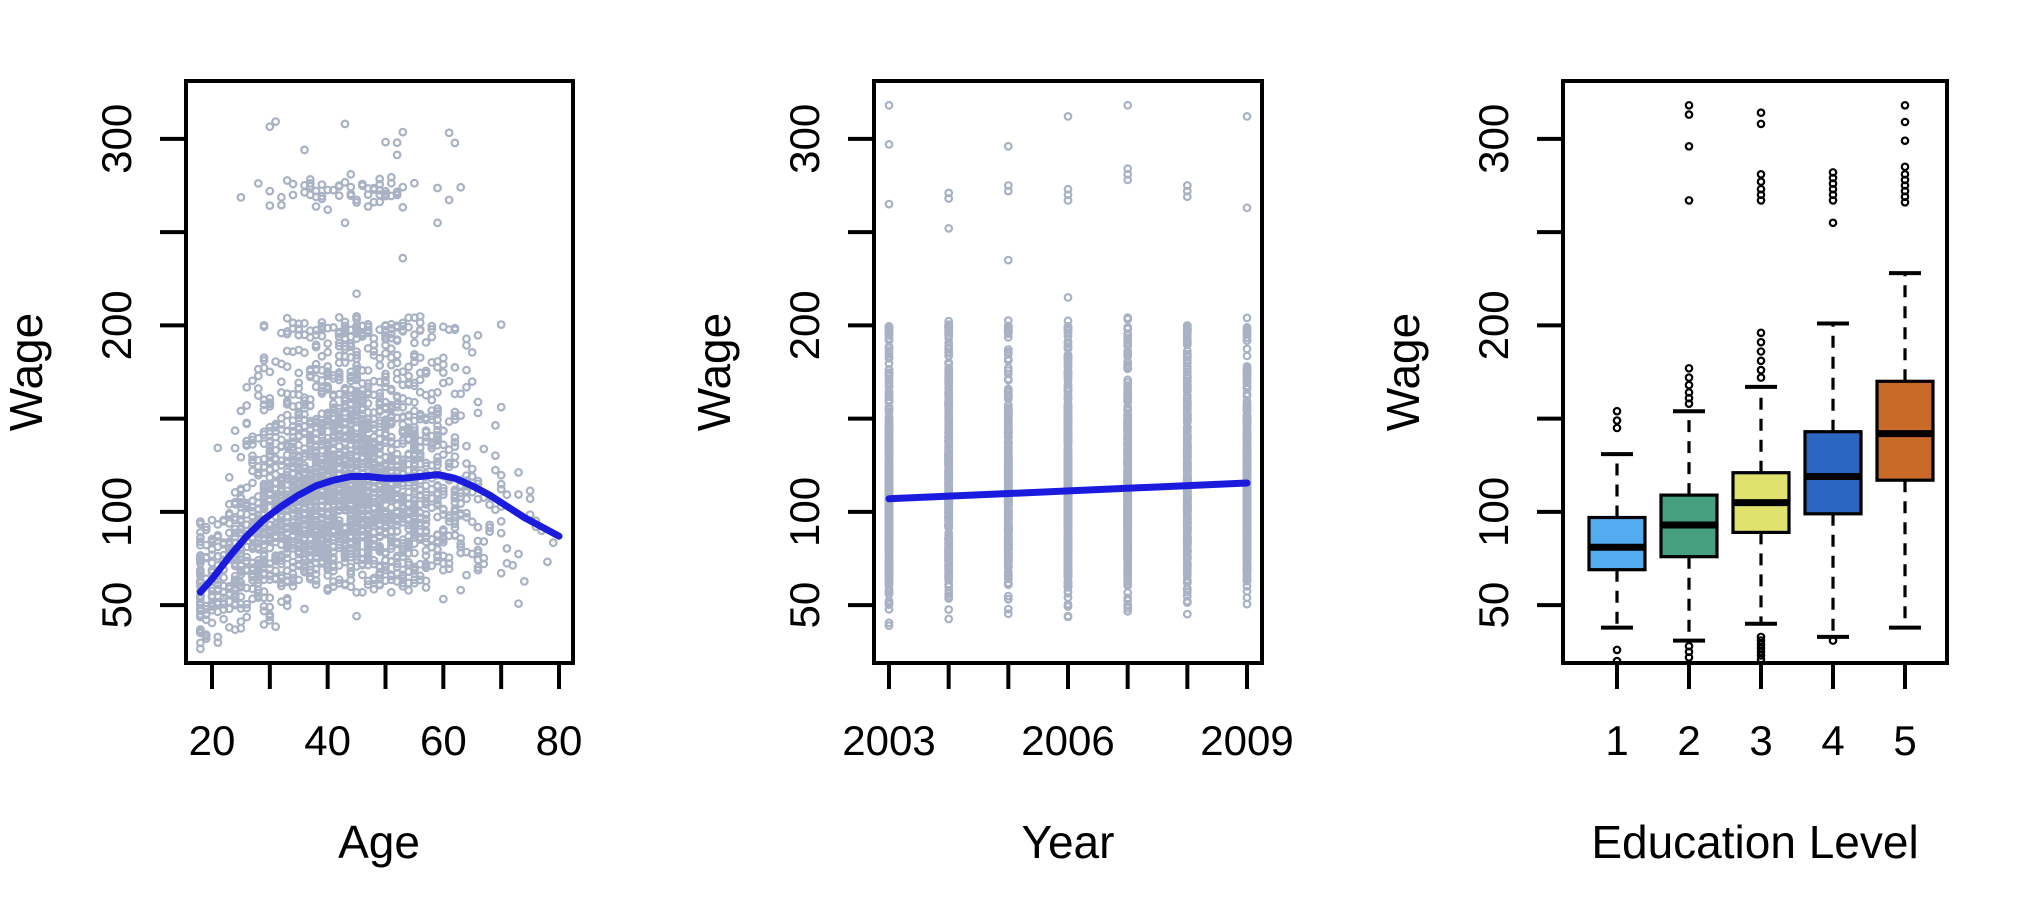 This screenshot has width=2026, height=900. Describe the element at coordinates (714, 372) in the screenshot. I see `panel2-y-axis-title: Wage` at that location.